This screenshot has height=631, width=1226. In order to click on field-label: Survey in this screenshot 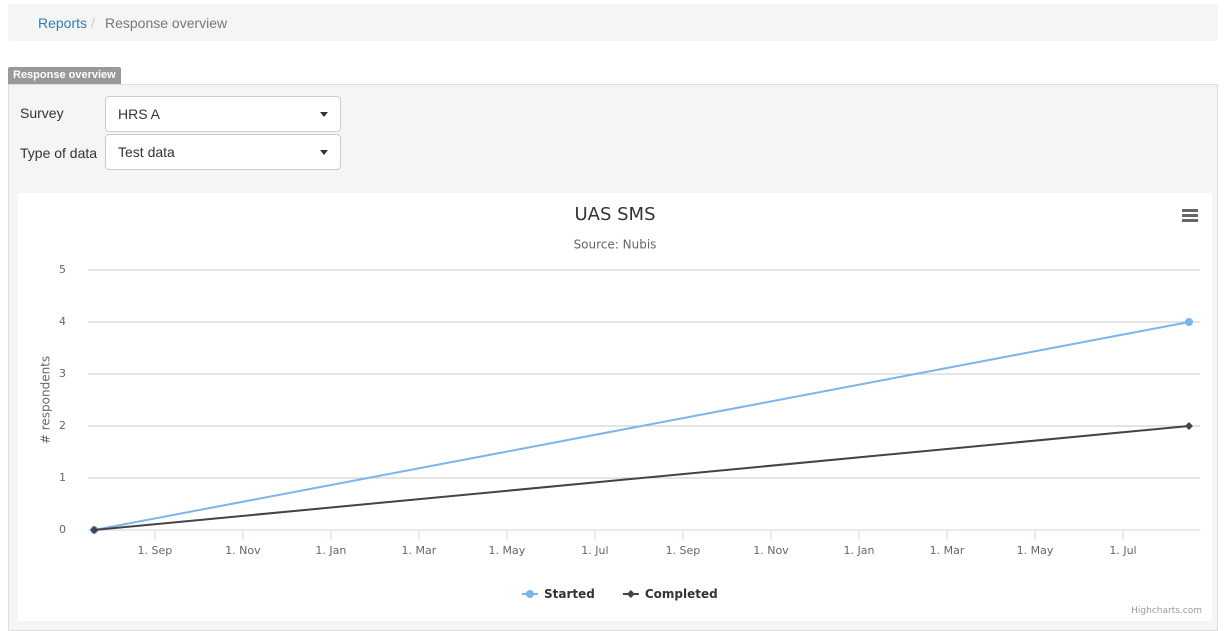, I will do `click(42, 113)`.